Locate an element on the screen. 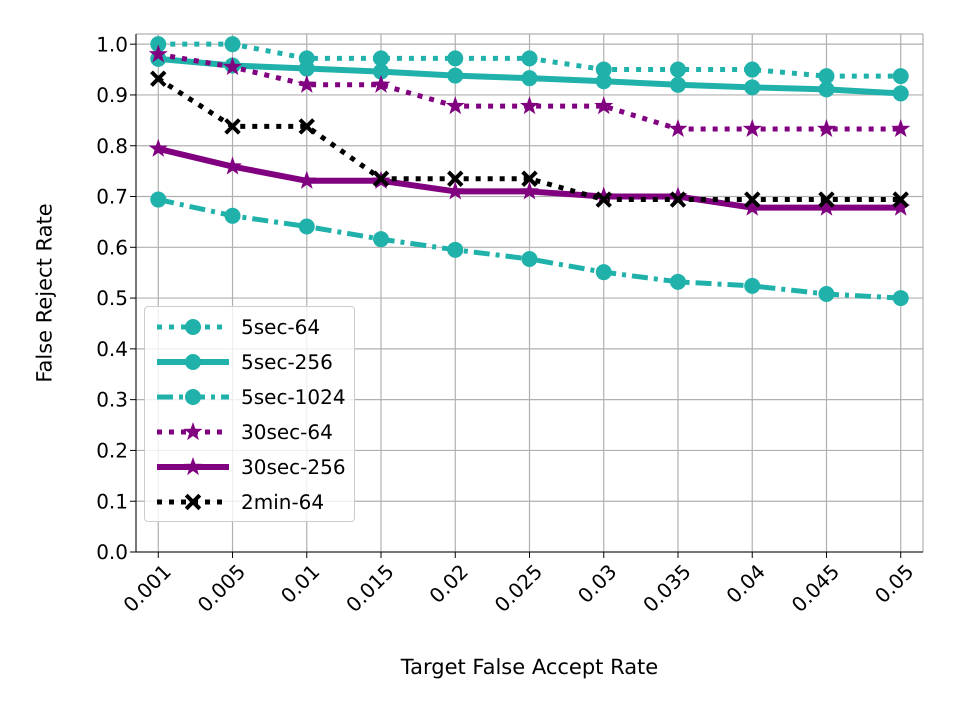  y-tick-label: 0.3 is located at coordinates (112, 400).